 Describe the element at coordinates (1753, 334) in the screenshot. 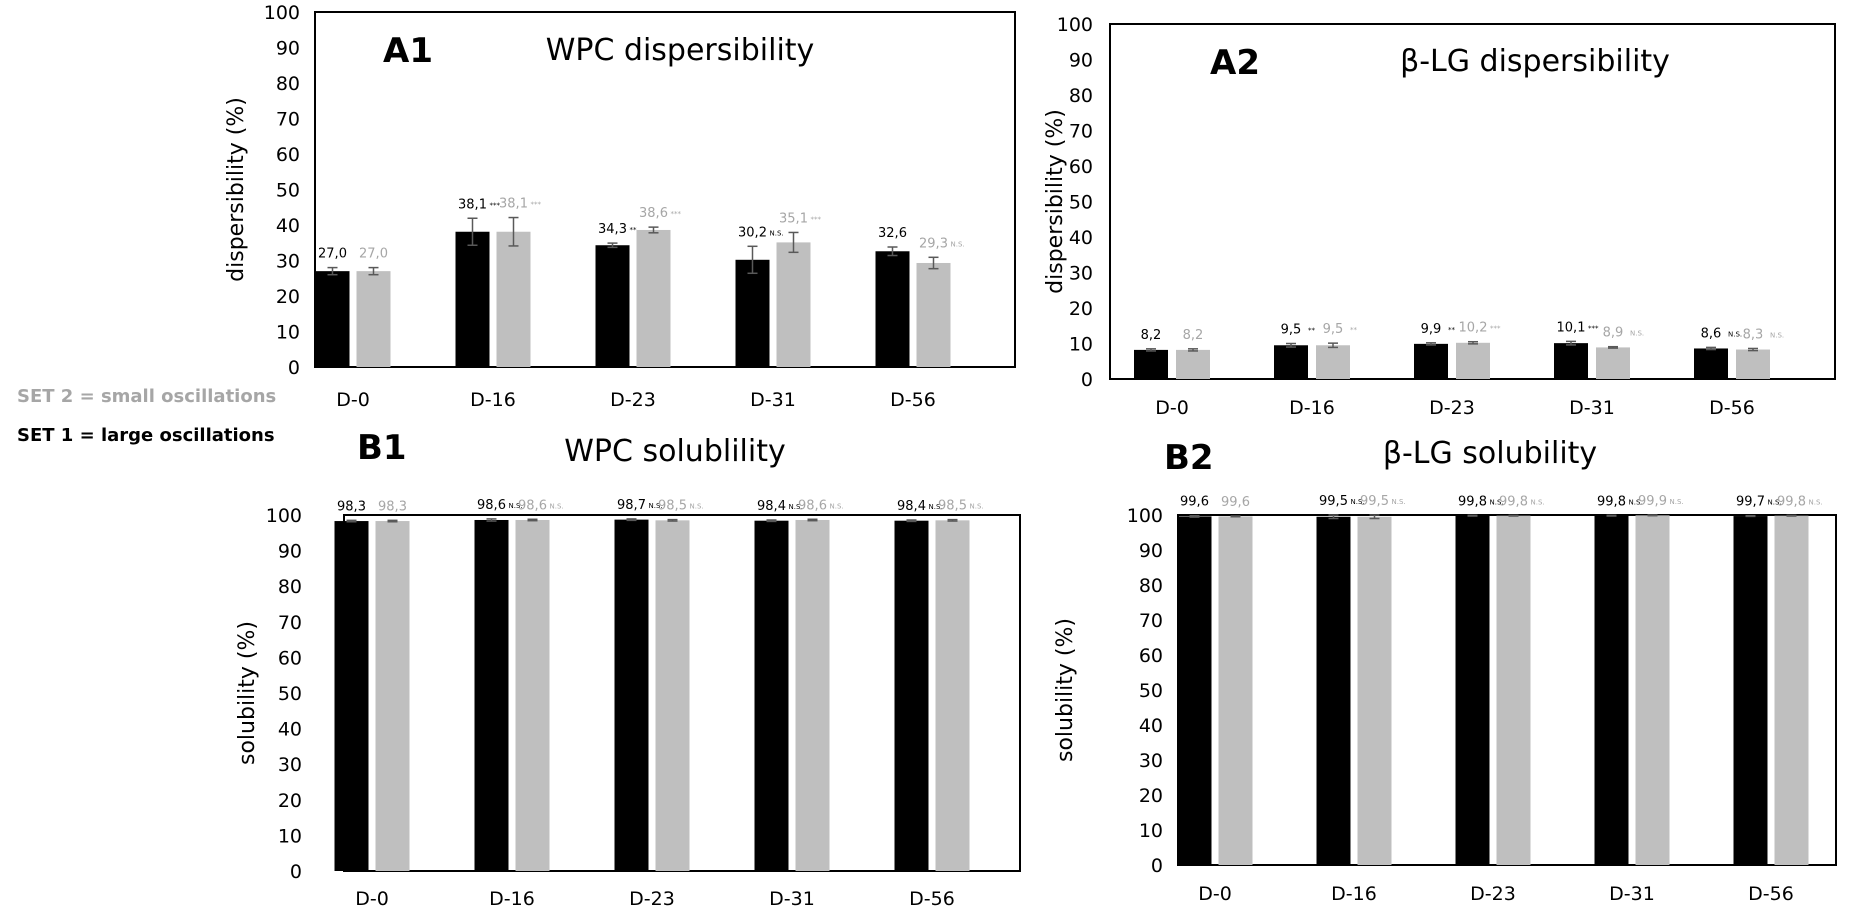

I see `data-label: 8,3` at that location.